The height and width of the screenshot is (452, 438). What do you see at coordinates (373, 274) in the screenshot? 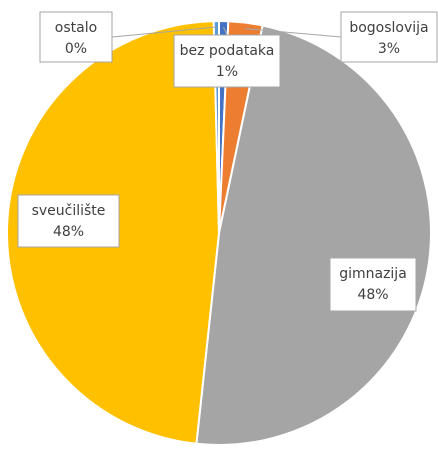
I see `data-label-category: gimnazija` at bounding box center [373, 274].